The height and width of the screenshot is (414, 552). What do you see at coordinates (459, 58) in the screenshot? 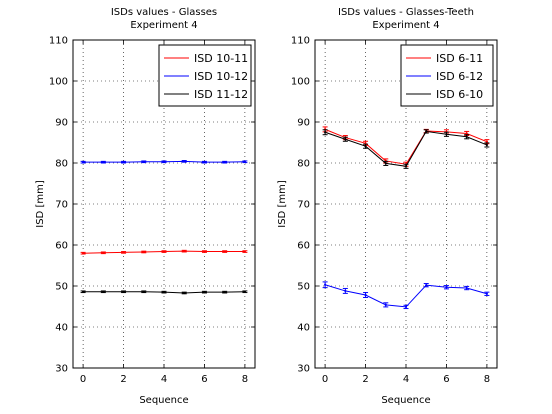
I see `legend-label: ISD 6-11` at bounding box center [459, 58].